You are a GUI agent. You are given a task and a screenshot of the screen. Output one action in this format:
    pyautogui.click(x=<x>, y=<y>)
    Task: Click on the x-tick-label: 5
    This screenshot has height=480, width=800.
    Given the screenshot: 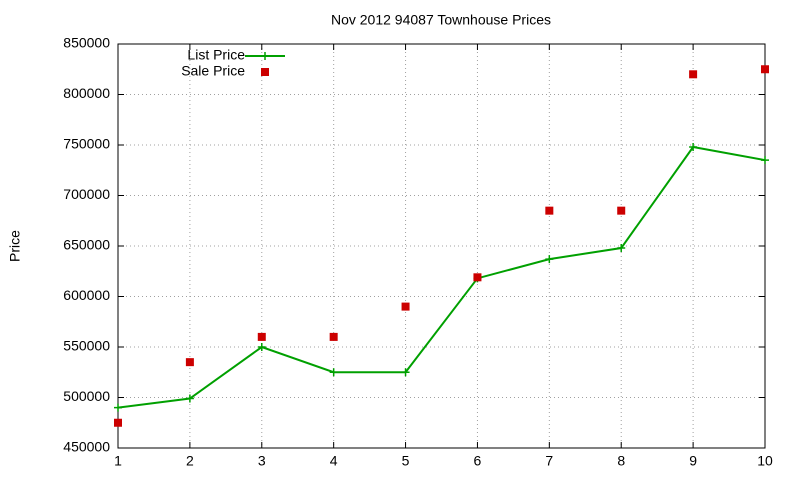 What is the action you would take?
    pyautogui.click(x=406, y=461)
    